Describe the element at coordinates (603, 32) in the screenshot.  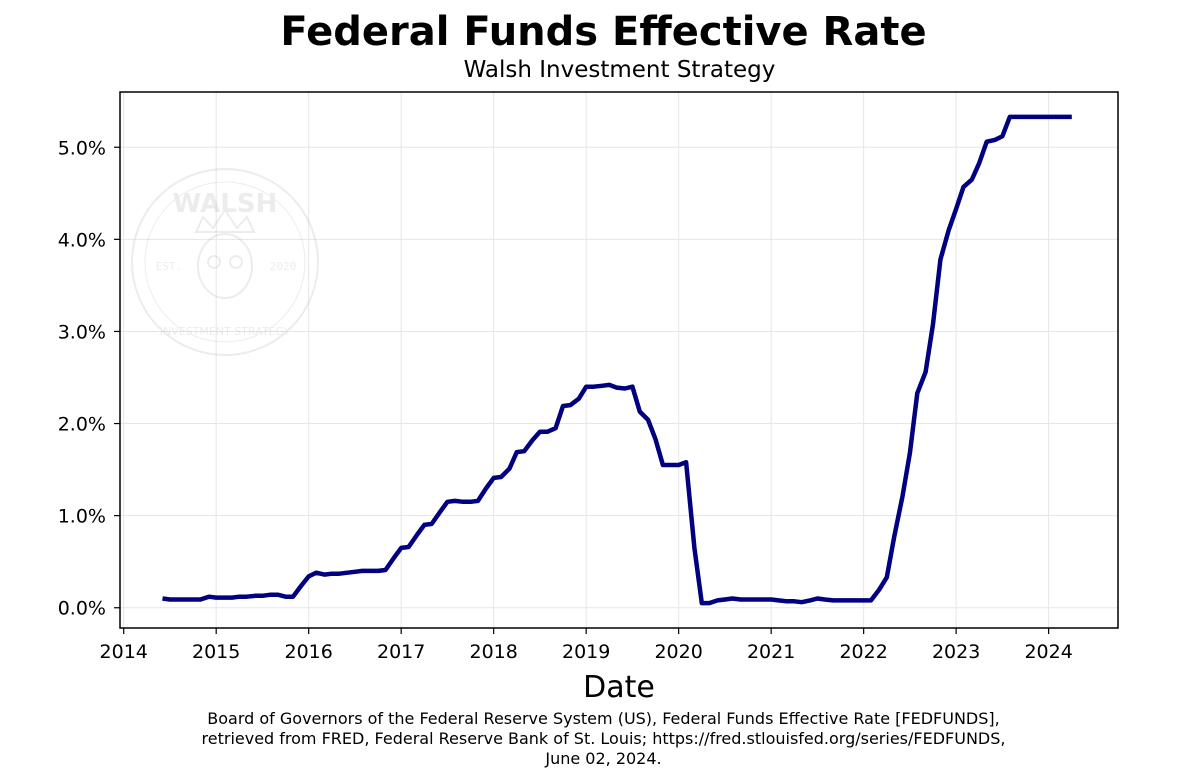
I see `chart-title: Federal Funds Effective Rate` at that location.